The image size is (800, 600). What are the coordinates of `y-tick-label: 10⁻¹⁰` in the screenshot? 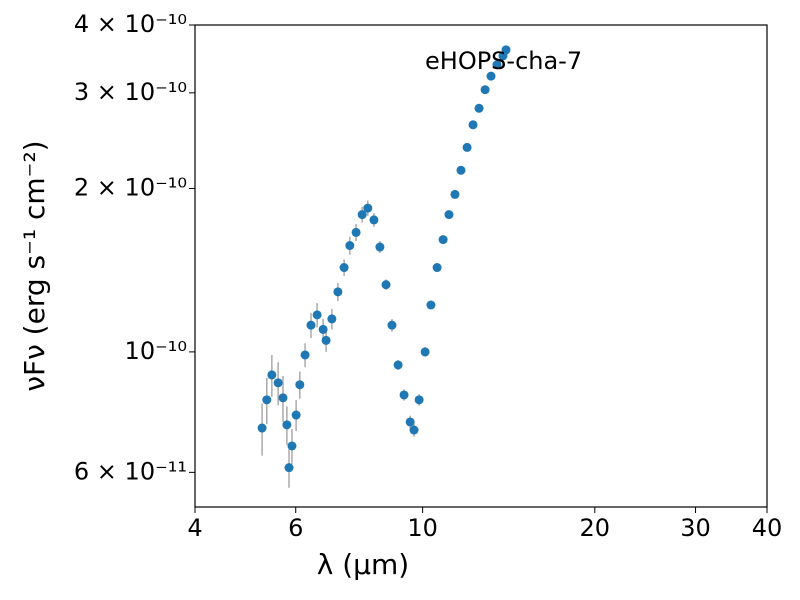 It's located at (156, 351).